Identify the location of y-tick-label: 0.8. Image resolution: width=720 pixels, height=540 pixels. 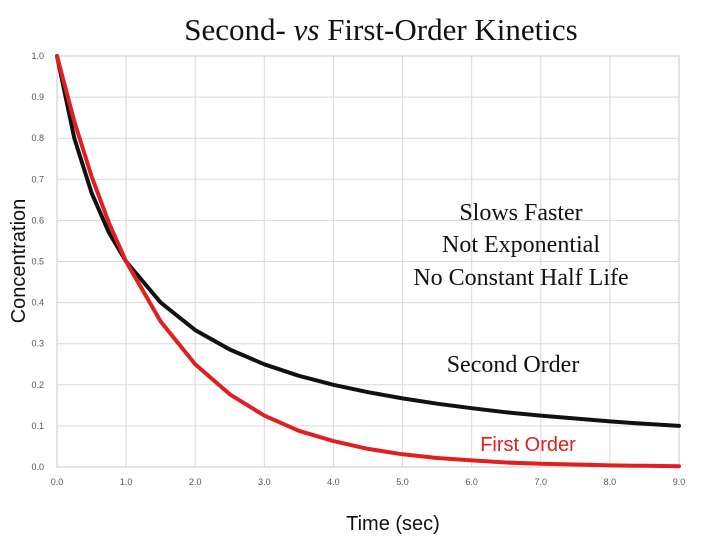
(37, 138).